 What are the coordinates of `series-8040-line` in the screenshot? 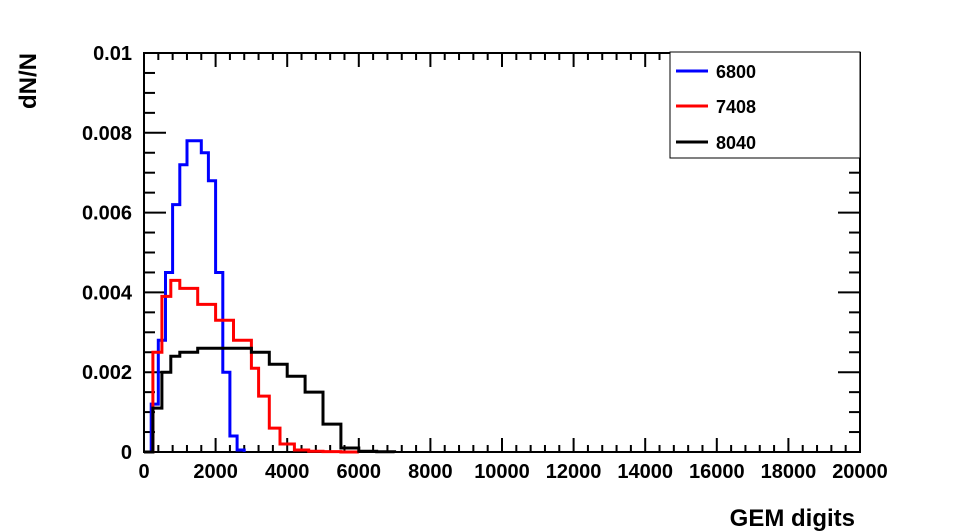 It's located at (270, 400).